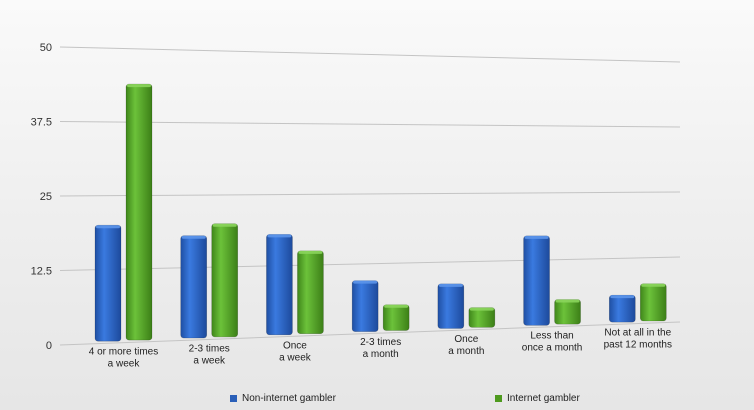  I want to click on x-category-label: once a month, so click(552, 348).